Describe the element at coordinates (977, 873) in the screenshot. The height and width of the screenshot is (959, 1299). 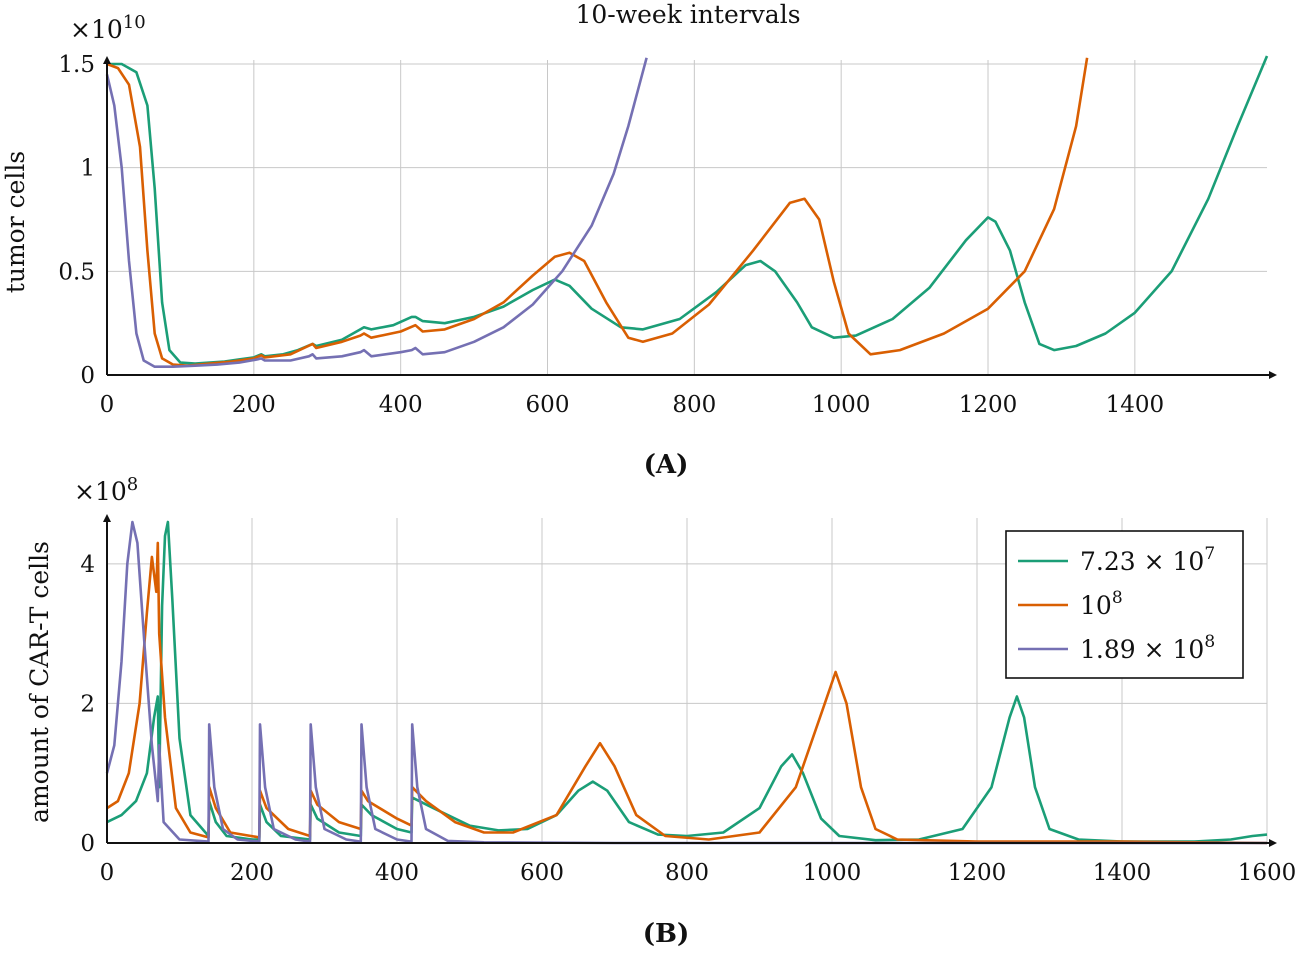
I see `panel-b-x-tick-label: 1200` at that location.